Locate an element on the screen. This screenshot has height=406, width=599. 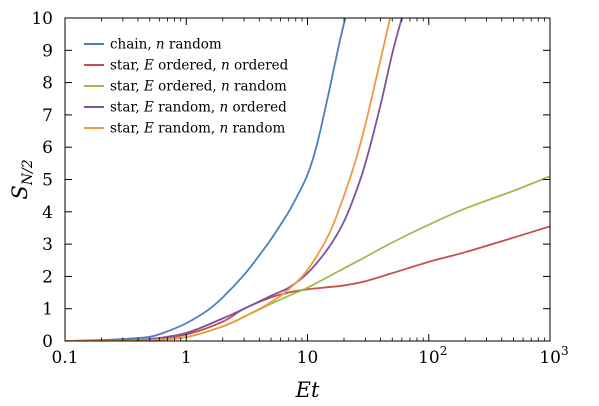
x-tick-label: 10 is located at coordinates (308, 358).